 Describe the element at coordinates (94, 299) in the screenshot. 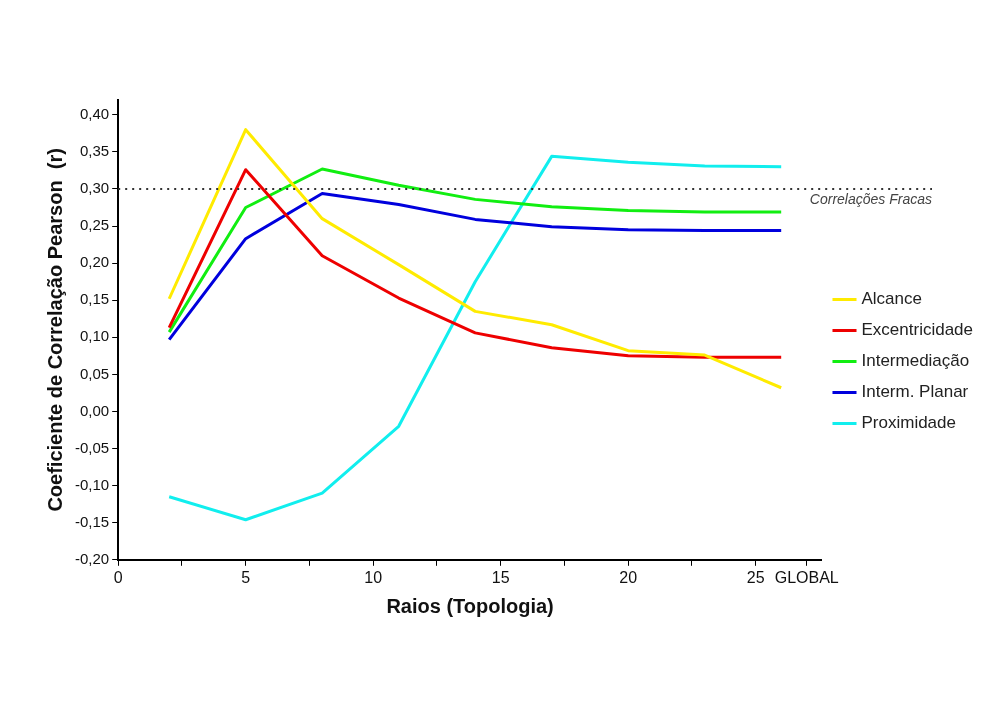

I see `y-tick-label: 0,15` at that location.